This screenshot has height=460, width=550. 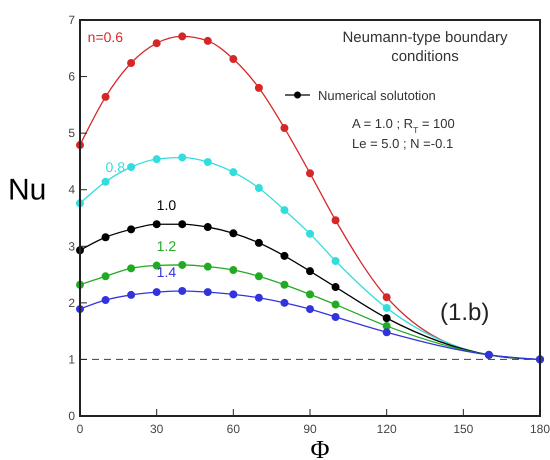 I want to click on x-tick-label: 120, so click(x=386, y=429).